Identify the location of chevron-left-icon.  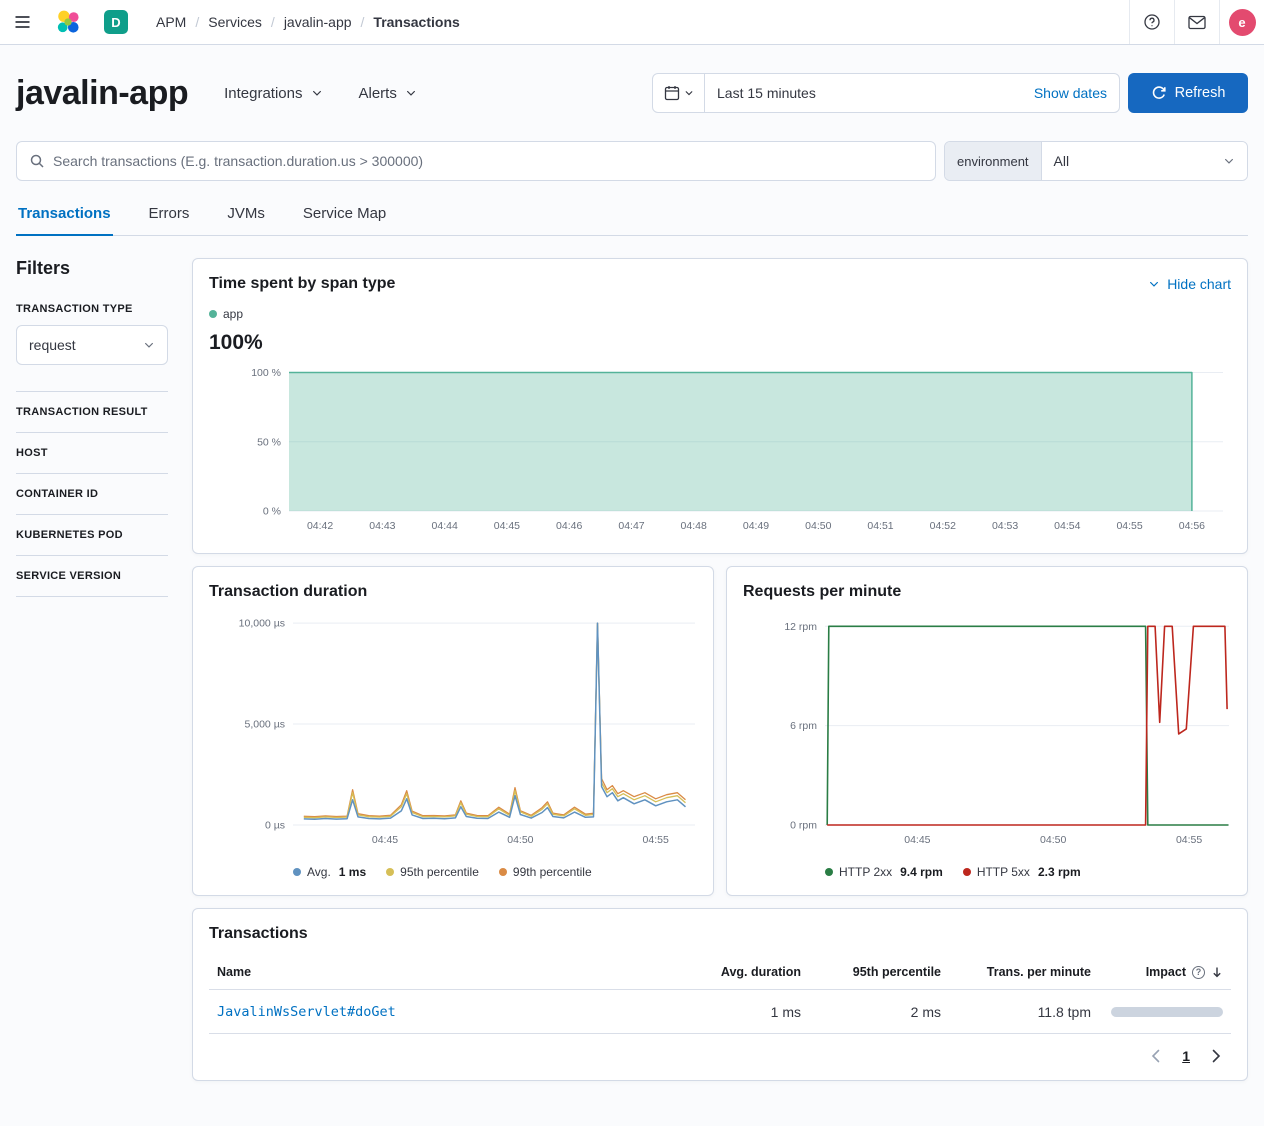
(1156, 1056).